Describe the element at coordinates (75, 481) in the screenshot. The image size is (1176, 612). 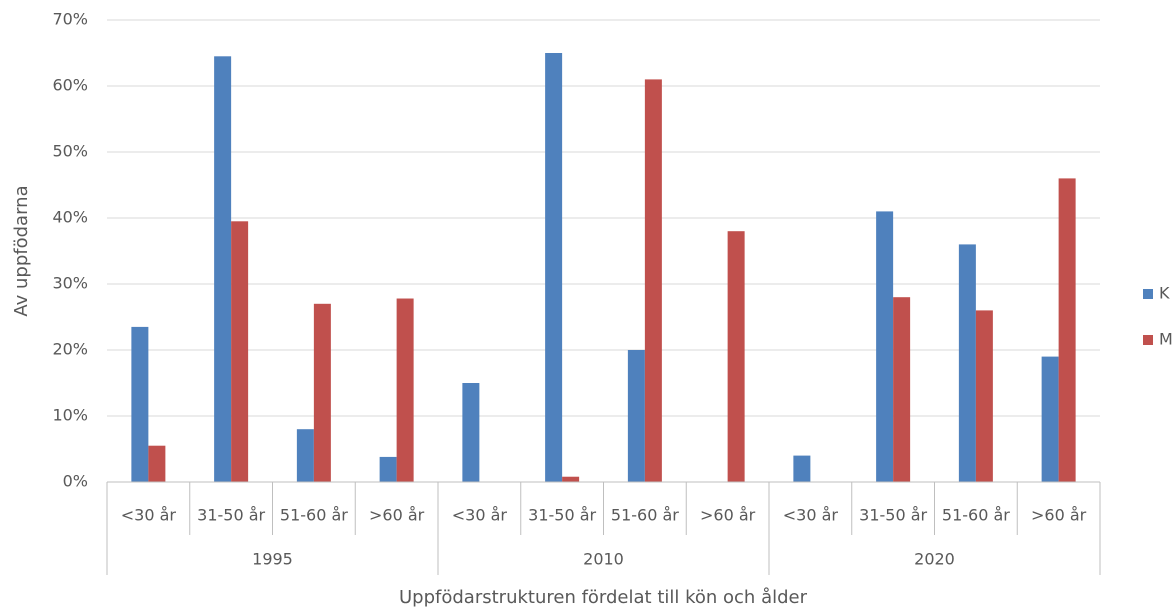
I see `y-tick-label: 0%` at that location.